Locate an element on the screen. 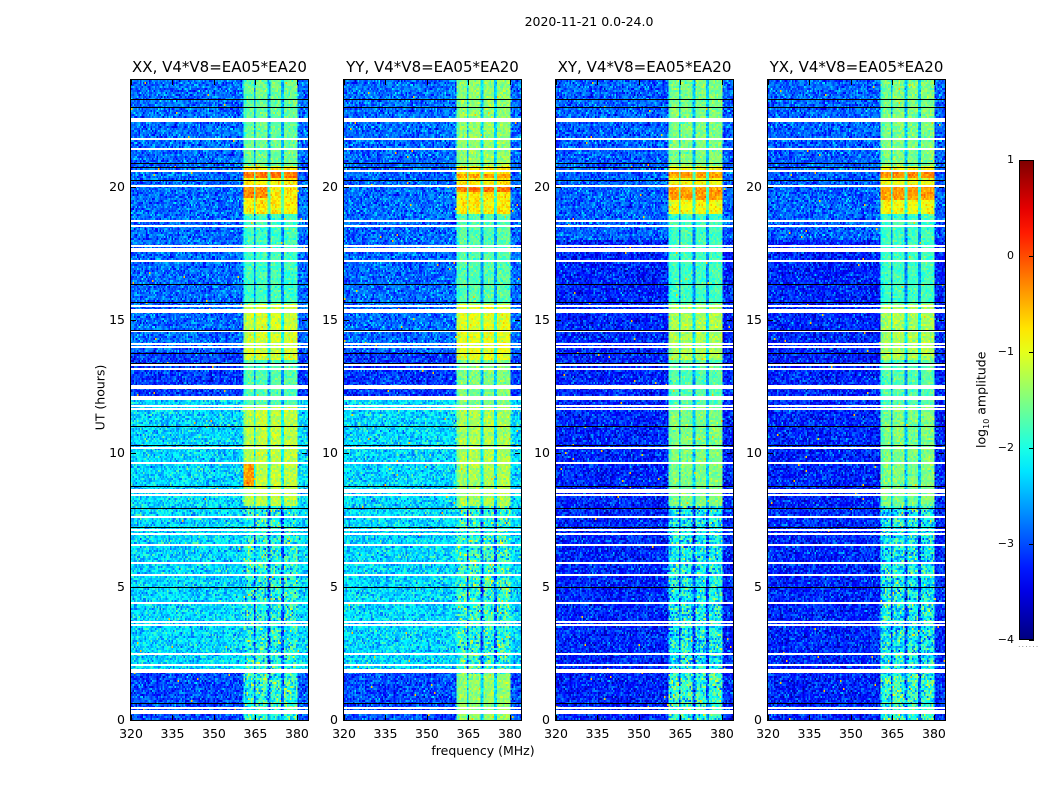 The width and height of the screenshot is (1050, 800). x-tick-label: 350 is located at coordinates (639, 733).